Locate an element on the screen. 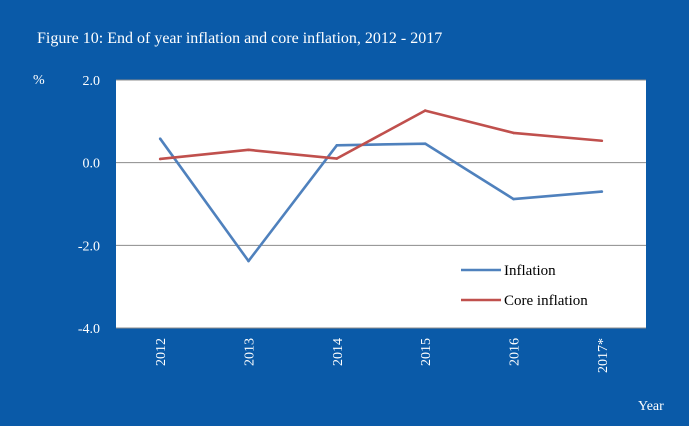 The image size is (689, 426). y-tick-labels: 2.0 0.0 -2.0 -4.0 is located at coordinates (89, 205).